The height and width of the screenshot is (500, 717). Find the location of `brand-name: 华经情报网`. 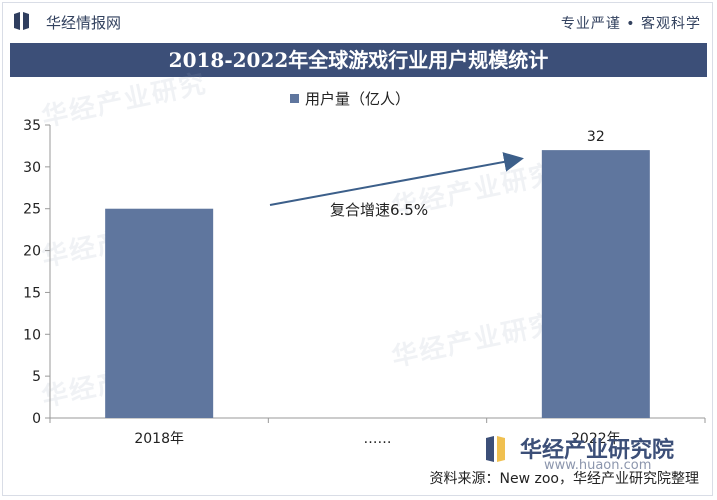

brand-name: 华经情报网 is located at coordinates (84, 23).